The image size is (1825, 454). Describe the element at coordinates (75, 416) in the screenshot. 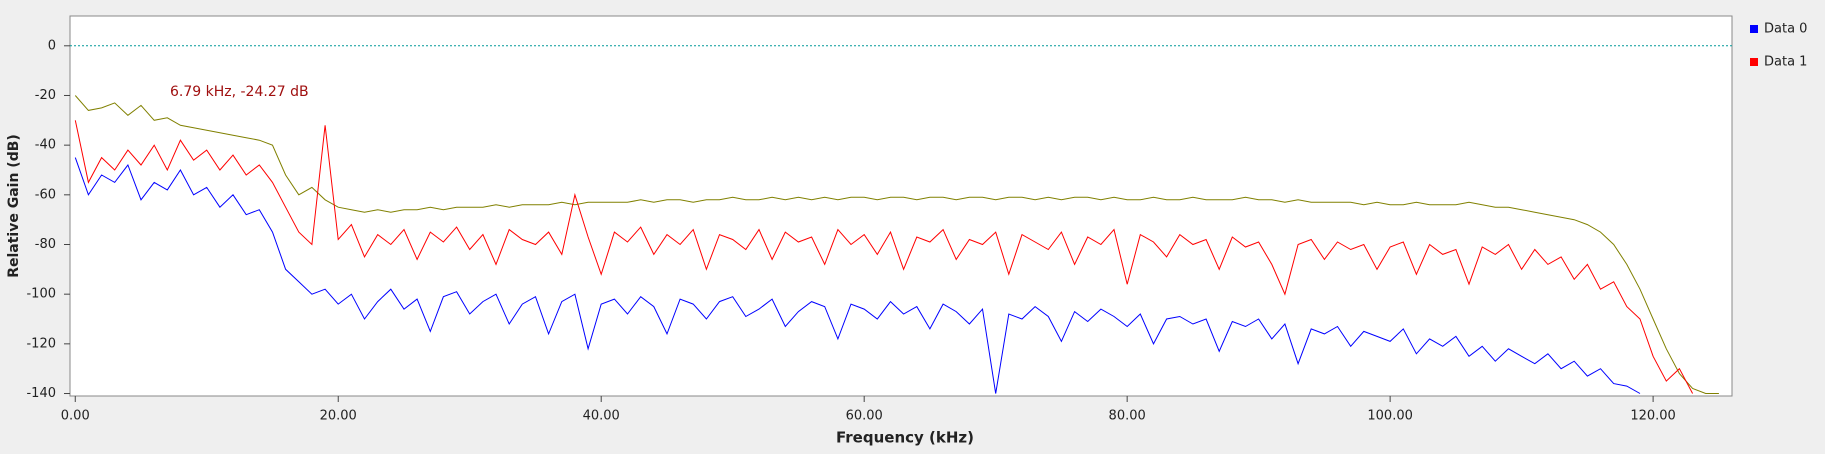

I see `x-tick-label: 0.00` at that location.